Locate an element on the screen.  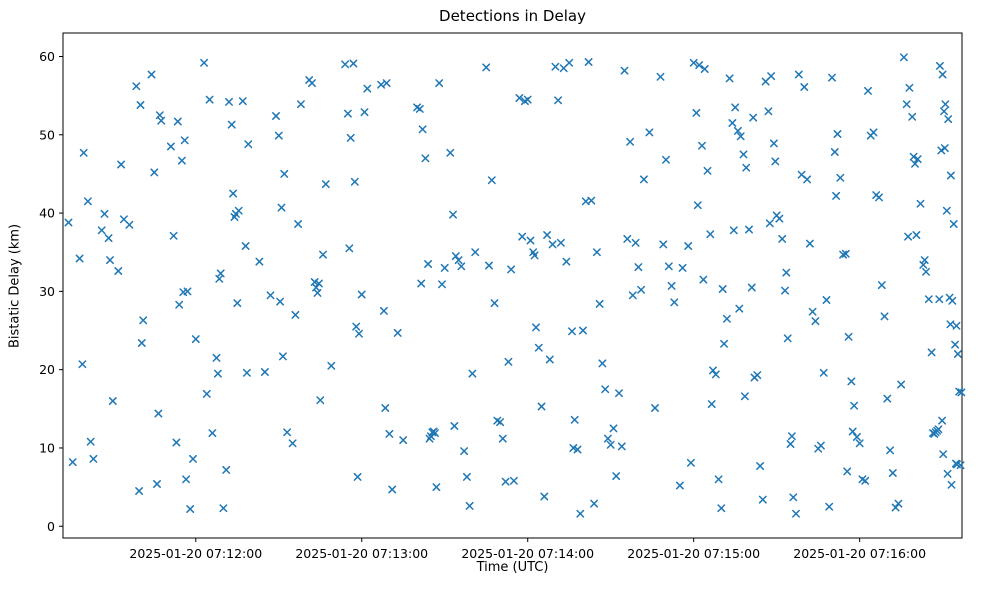
y-tick-label: 10 is located at coordinates (47, 447).